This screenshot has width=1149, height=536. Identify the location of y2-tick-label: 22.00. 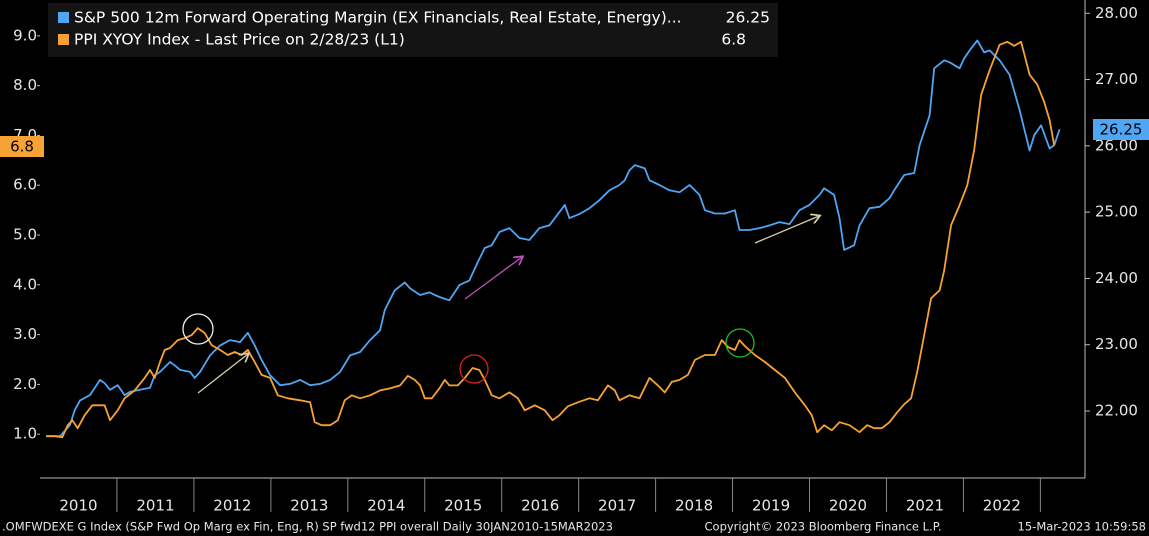
(1116, 411).